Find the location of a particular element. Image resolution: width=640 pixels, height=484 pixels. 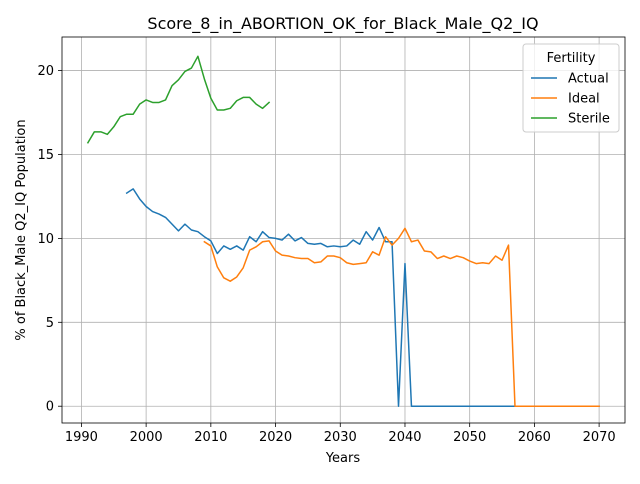

legend: Fertility Actual Ideal Sterile is located at coordinates (571, 88).